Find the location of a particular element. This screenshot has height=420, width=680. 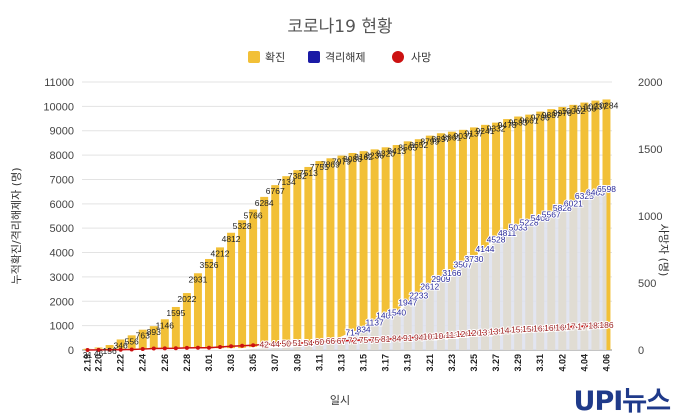

confirmed-label: 8652 is located at coordinates (418, 145).